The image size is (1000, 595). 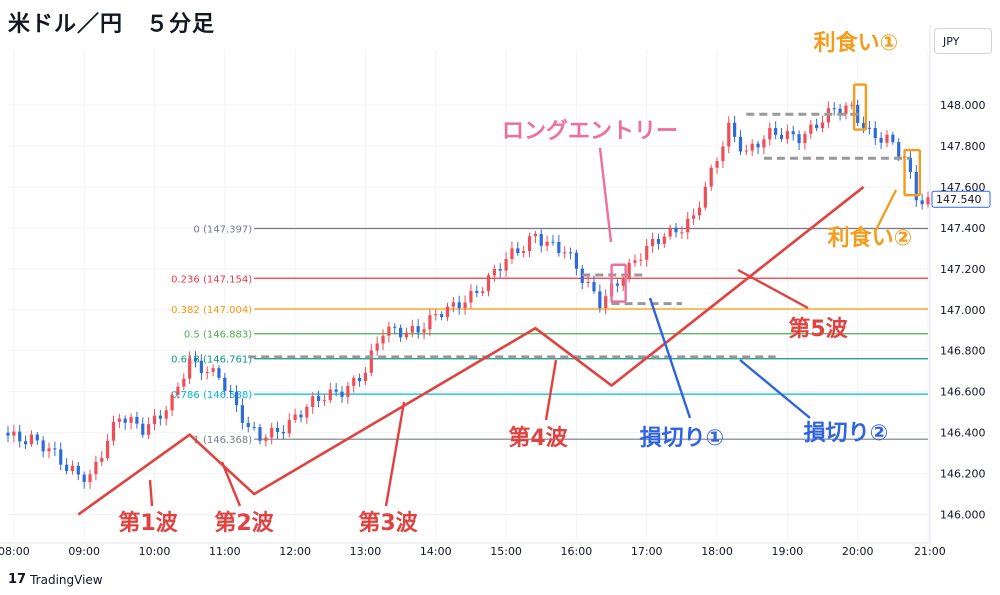 What do you see at coordinates (818, 329) in the screenshot?
I see `annotation-label: 第5波` at bounding box center [818, 329].